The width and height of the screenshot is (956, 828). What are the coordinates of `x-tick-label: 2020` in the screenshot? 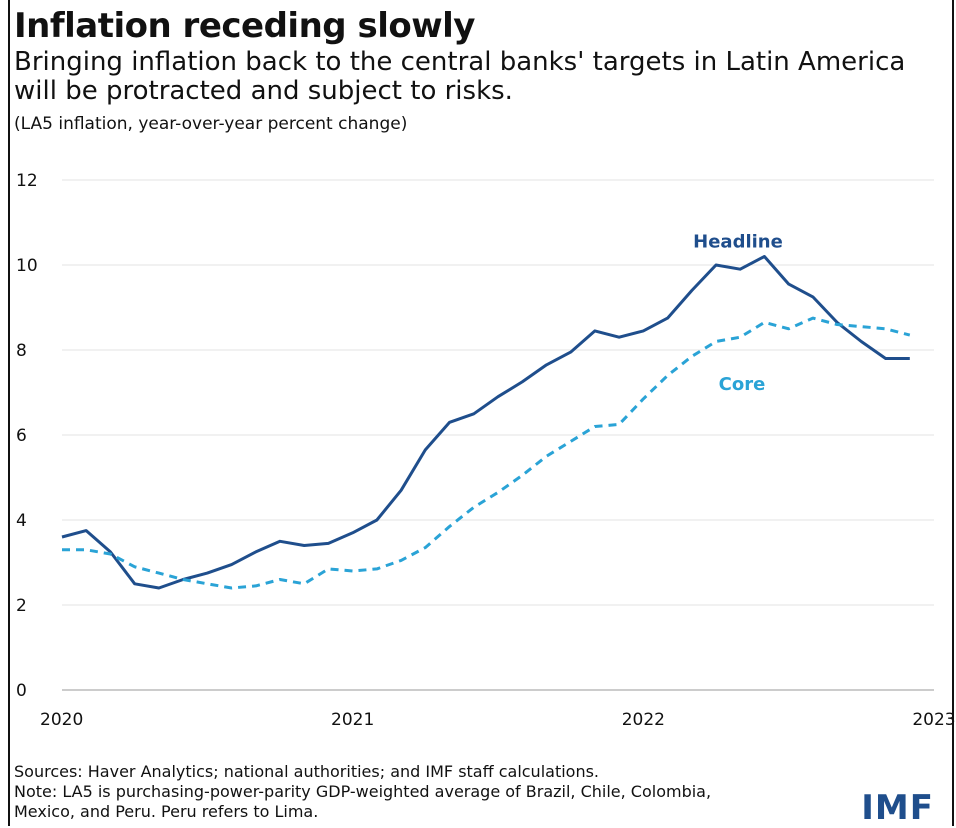 It's located at (61, 720).